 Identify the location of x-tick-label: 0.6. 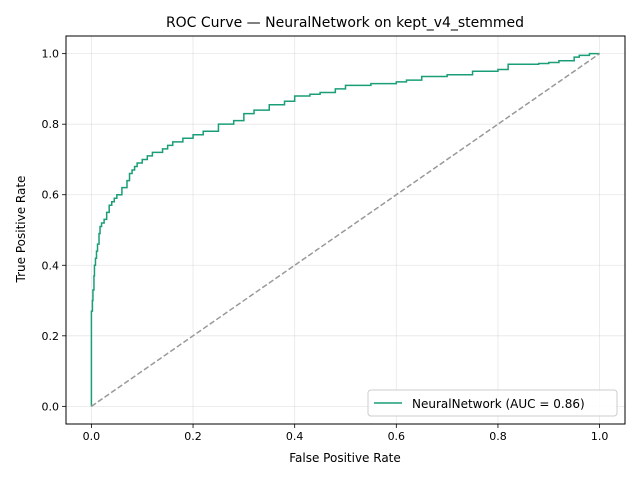
(397, 436).